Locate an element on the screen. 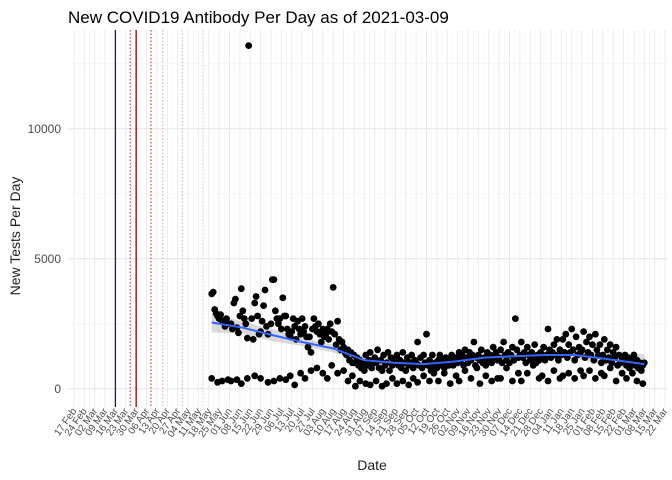 The height and width of the screenshot is (480, 672). y-tick-label: 5000 is located at coordinates (47, 259).